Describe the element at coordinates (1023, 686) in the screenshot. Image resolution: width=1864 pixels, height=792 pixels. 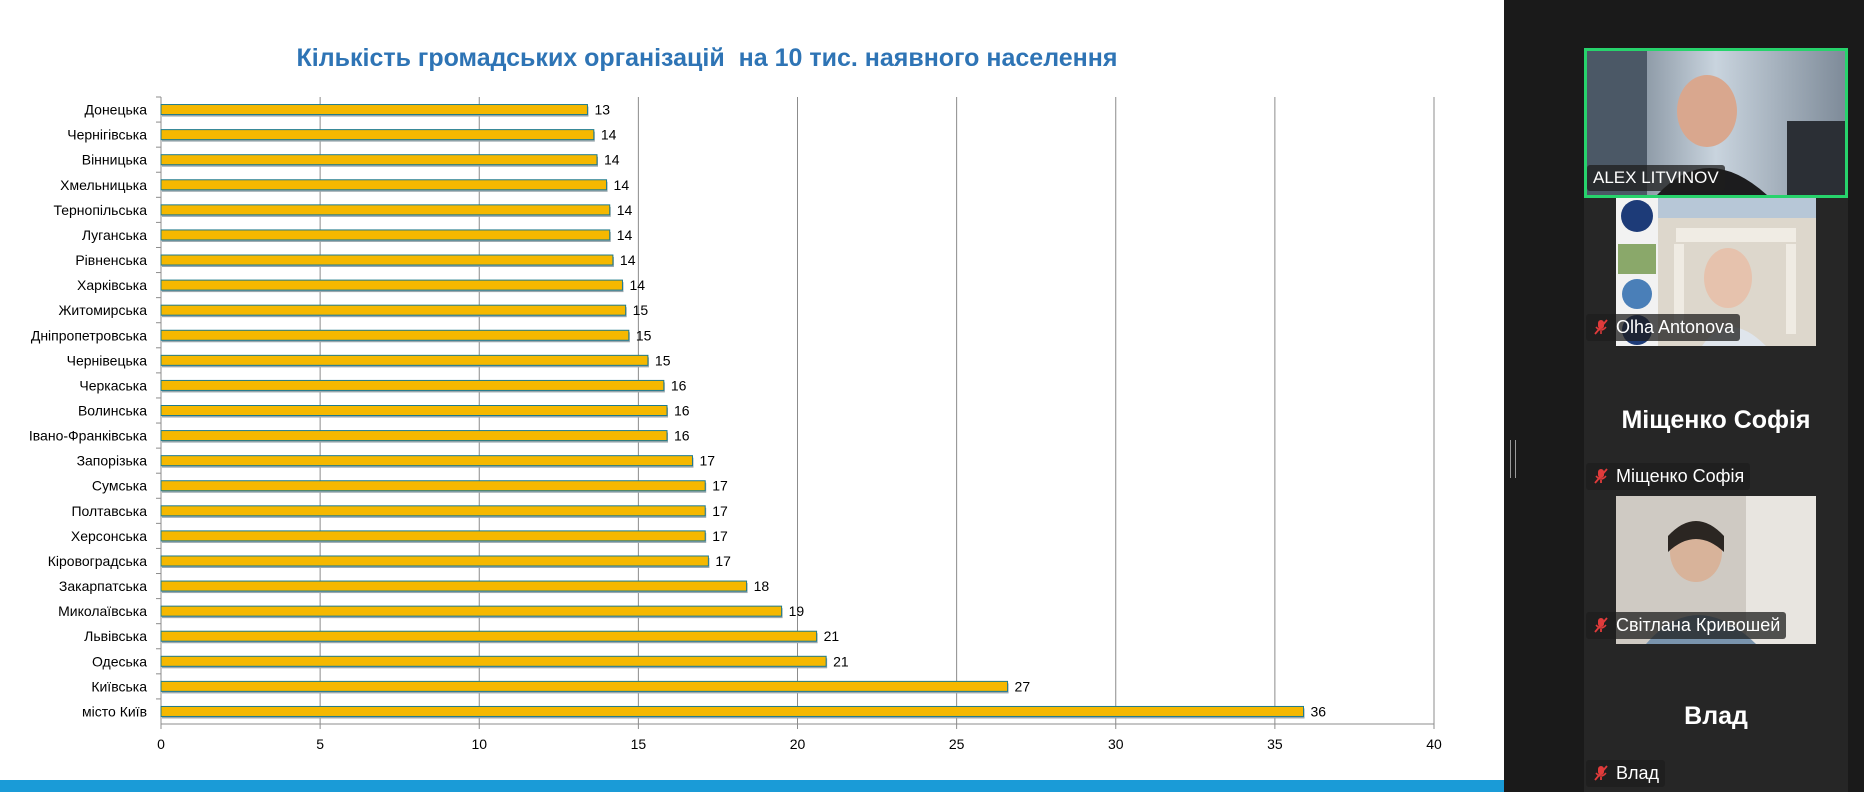
I see `data-label: 27` at that location.